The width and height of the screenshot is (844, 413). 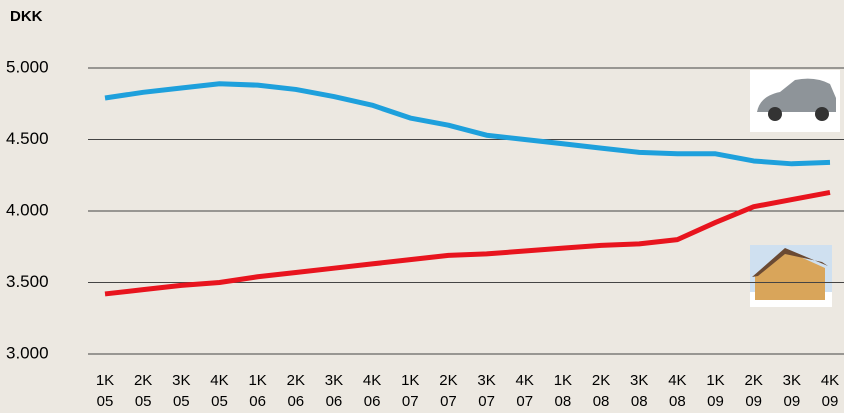 What do you see at coordinates (795, 101) in the screenshot?
I see `car-icon` at bounding box center [795, 101].